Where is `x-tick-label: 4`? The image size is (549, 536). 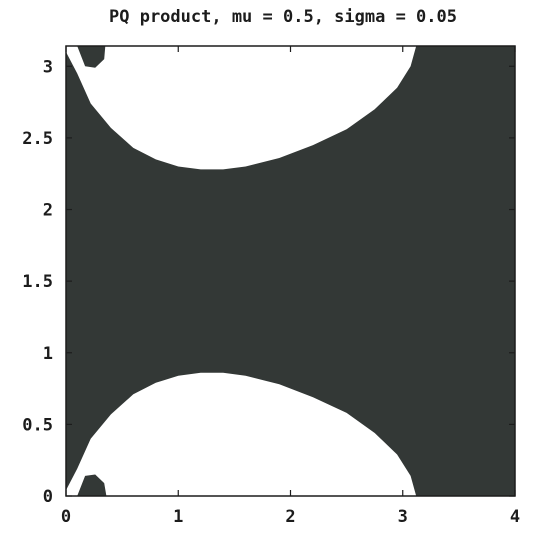 x-tick-label: 4 is located at coordinates (515, 517).